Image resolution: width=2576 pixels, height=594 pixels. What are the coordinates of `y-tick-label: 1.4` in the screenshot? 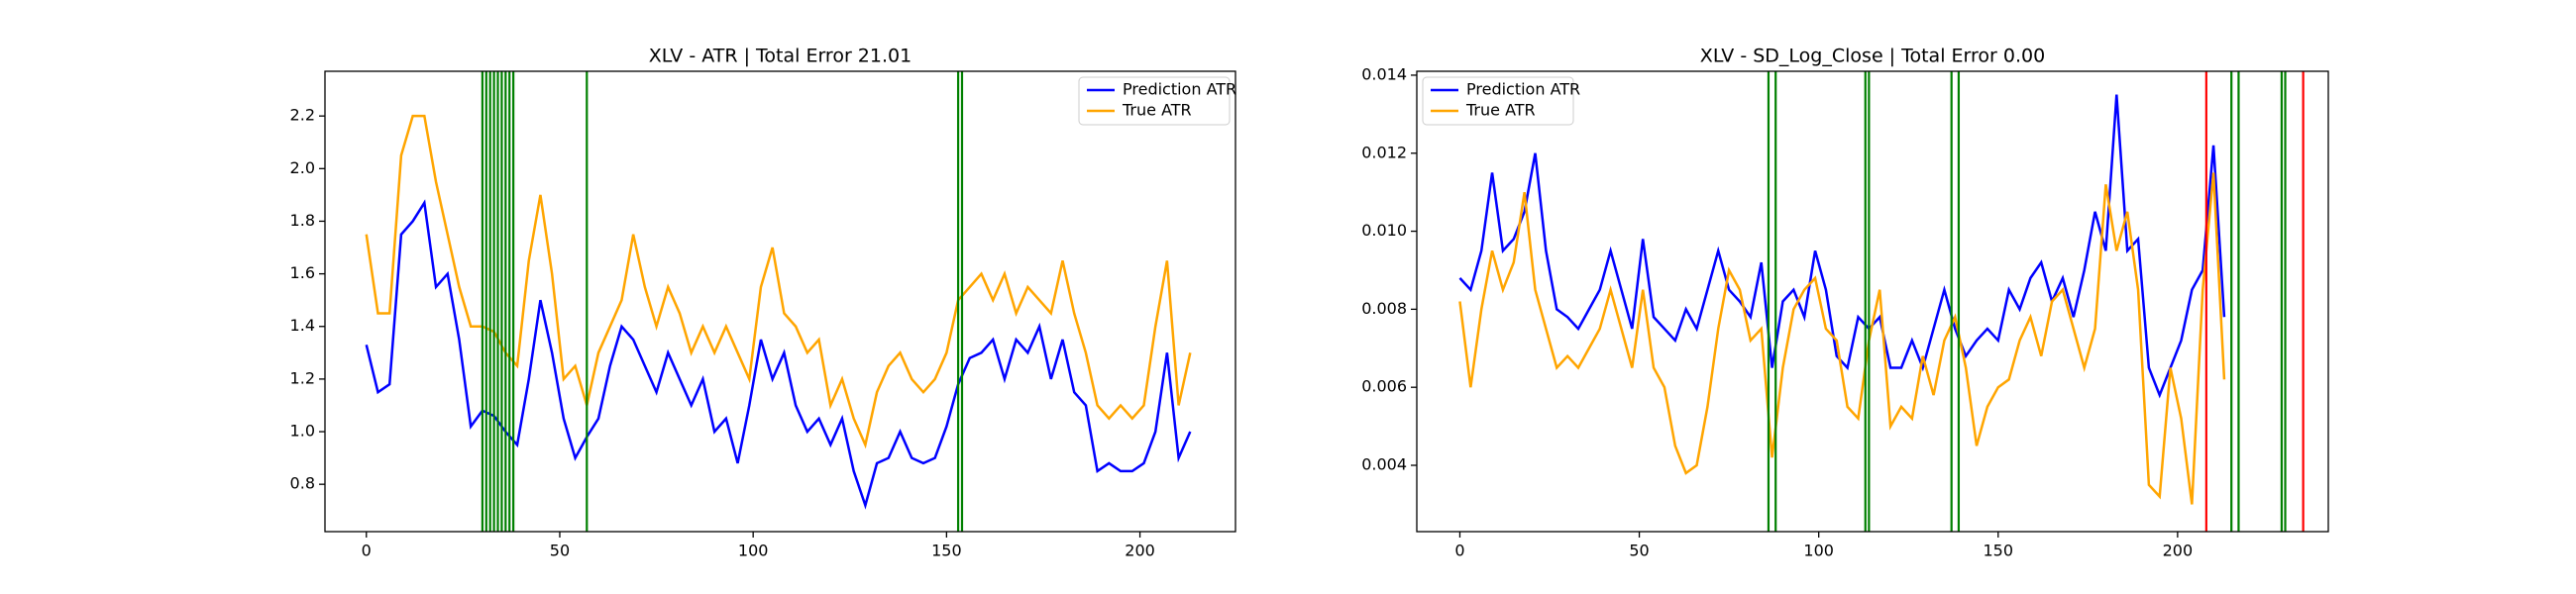 It's located at (302, 325).